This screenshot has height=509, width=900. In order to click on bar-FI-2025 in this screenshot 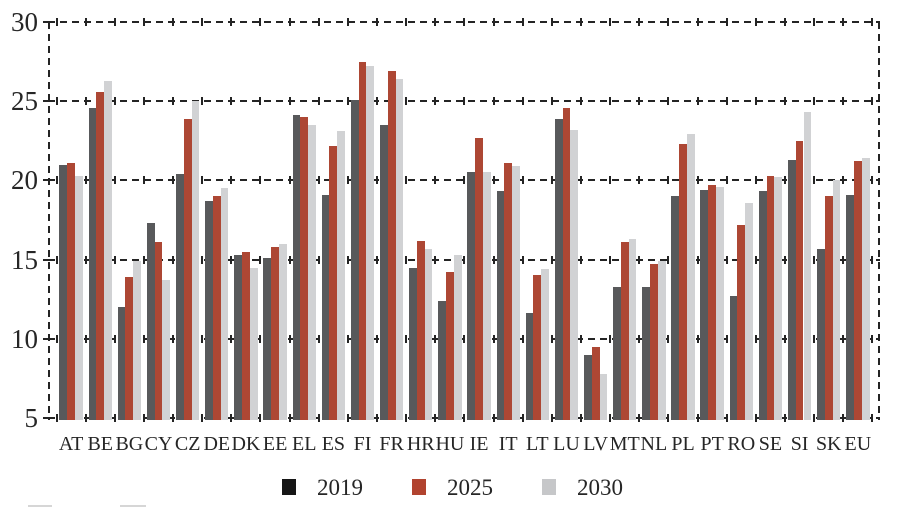, I will do `click(362, 240)`.